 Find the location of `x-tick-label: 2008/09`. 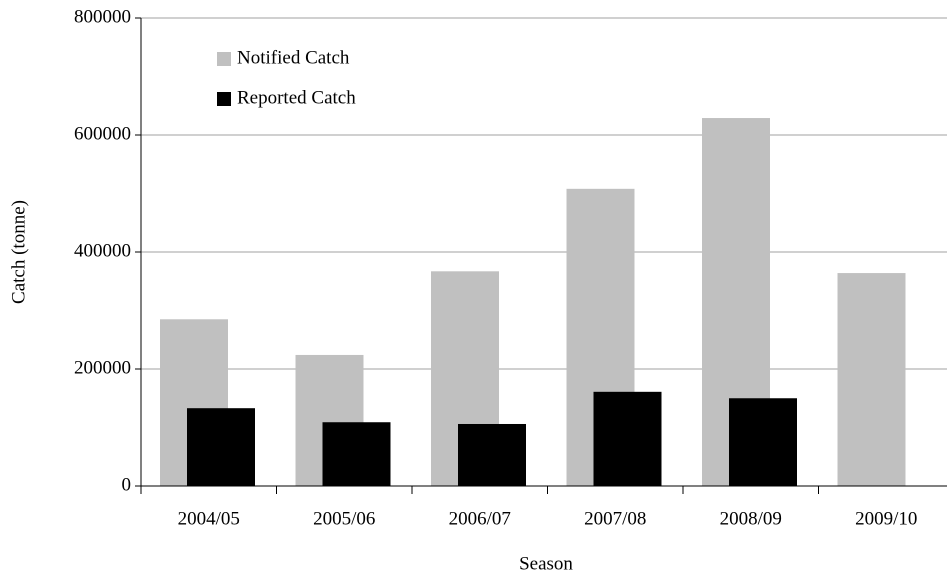

x-tick-label: 2008/09 is located at coordinates (751, 518).